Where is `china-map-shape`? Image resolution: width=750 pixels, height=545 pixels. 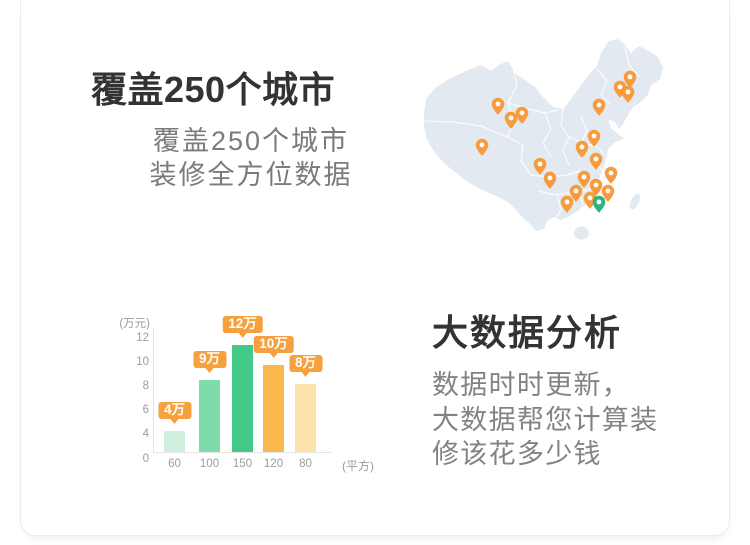 china-map-shape is located at coordinates (543, 135).